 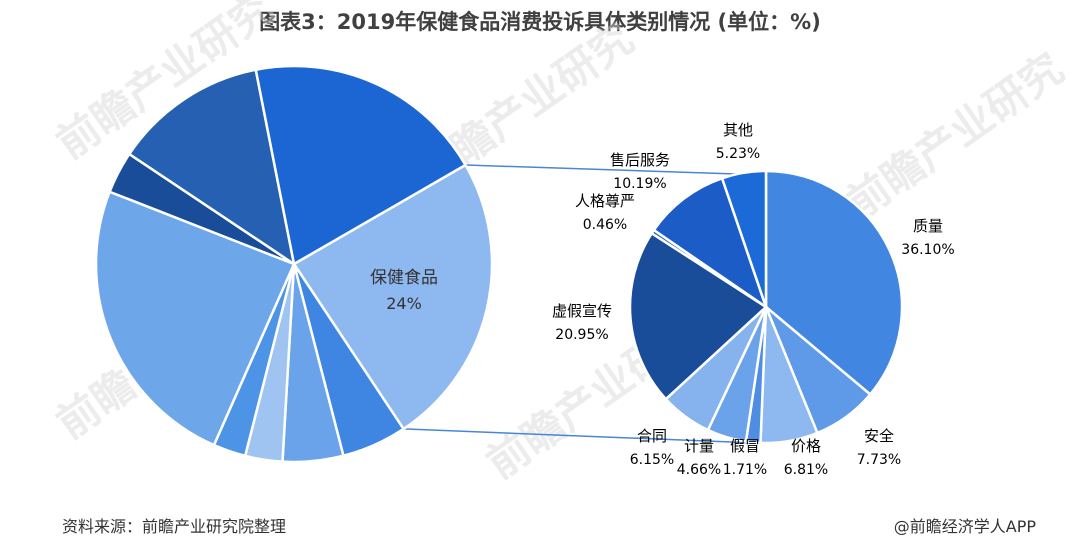 I want to click on connector-line-bottom, so click(x=580, y=436).